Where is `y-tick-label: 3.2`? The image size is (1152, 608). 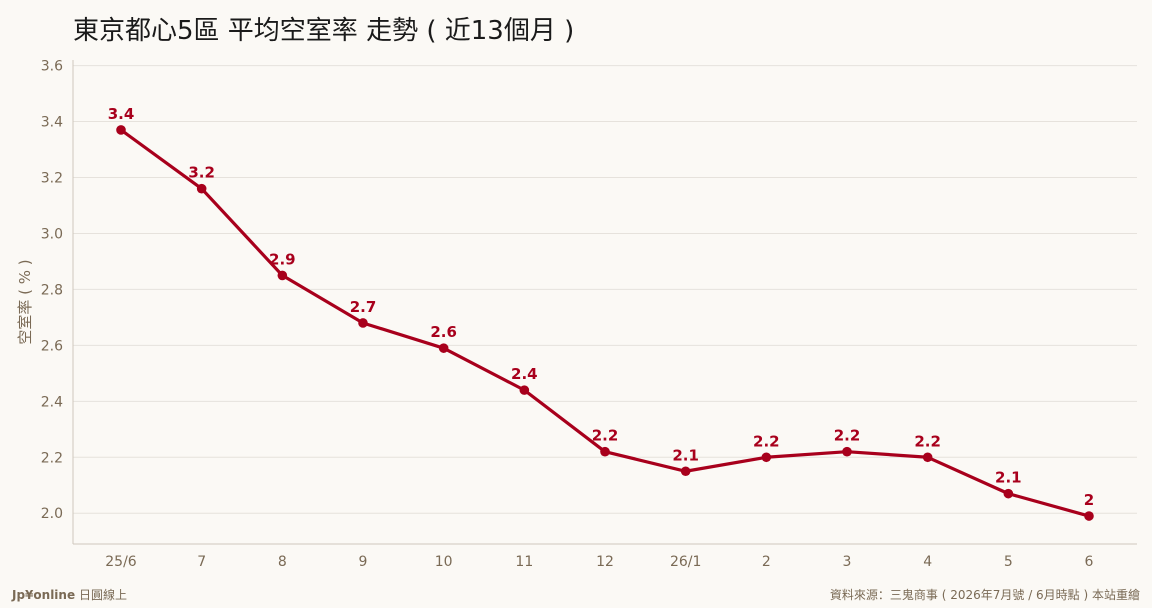
y-tick-label: 3.2 is located at coordinates (52, 179).